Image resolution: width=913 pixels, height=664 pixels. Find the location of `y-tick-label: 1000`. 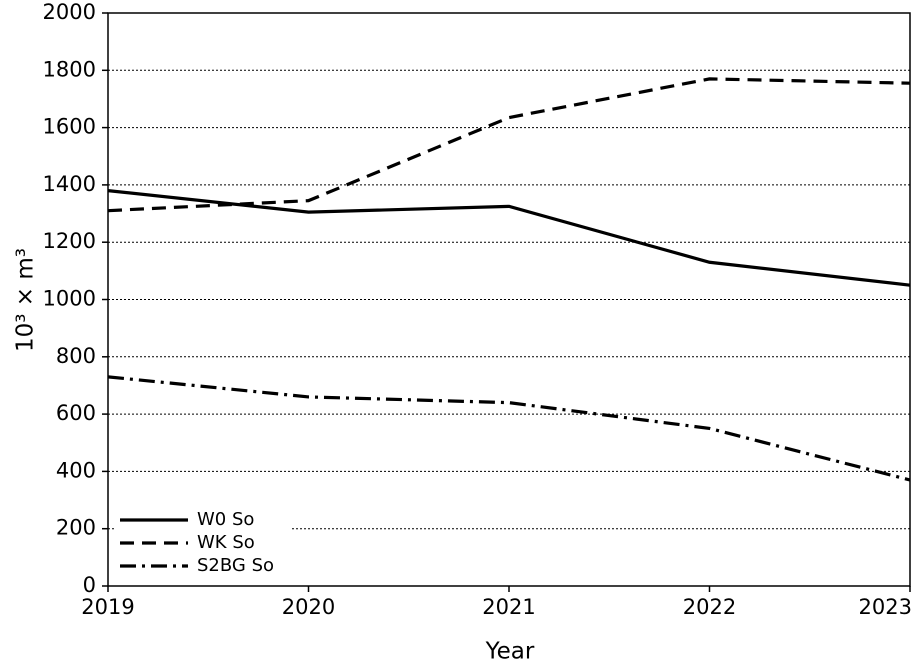

y-tick-label: 1000 is located at coordinates (69, 299).